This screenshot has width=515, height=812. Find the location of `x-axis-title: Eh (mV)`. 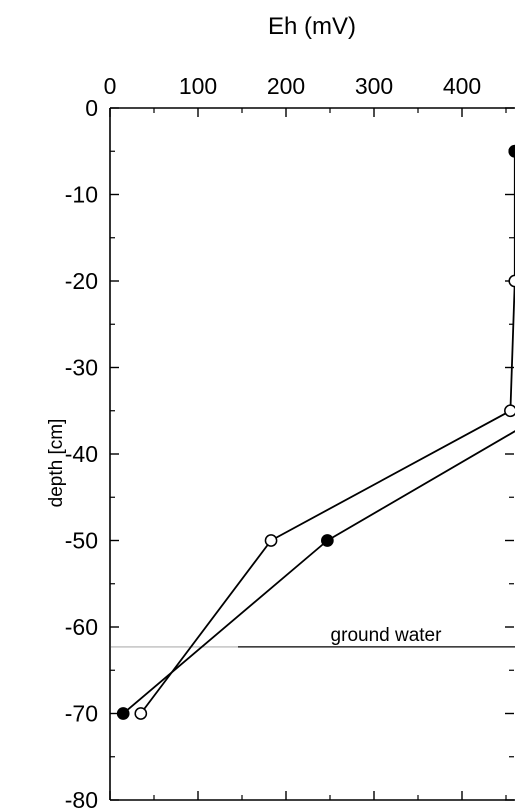

x-axis-title: Eh (mV) is located at coordinates (312, 26).